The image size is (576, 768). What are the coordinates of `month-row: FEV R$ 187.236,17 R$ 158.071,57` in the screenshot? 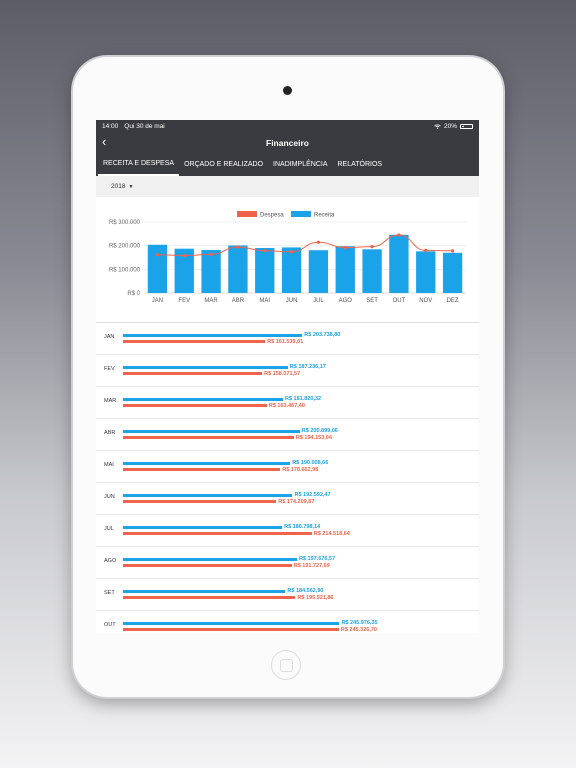 It's located at (287, 371).